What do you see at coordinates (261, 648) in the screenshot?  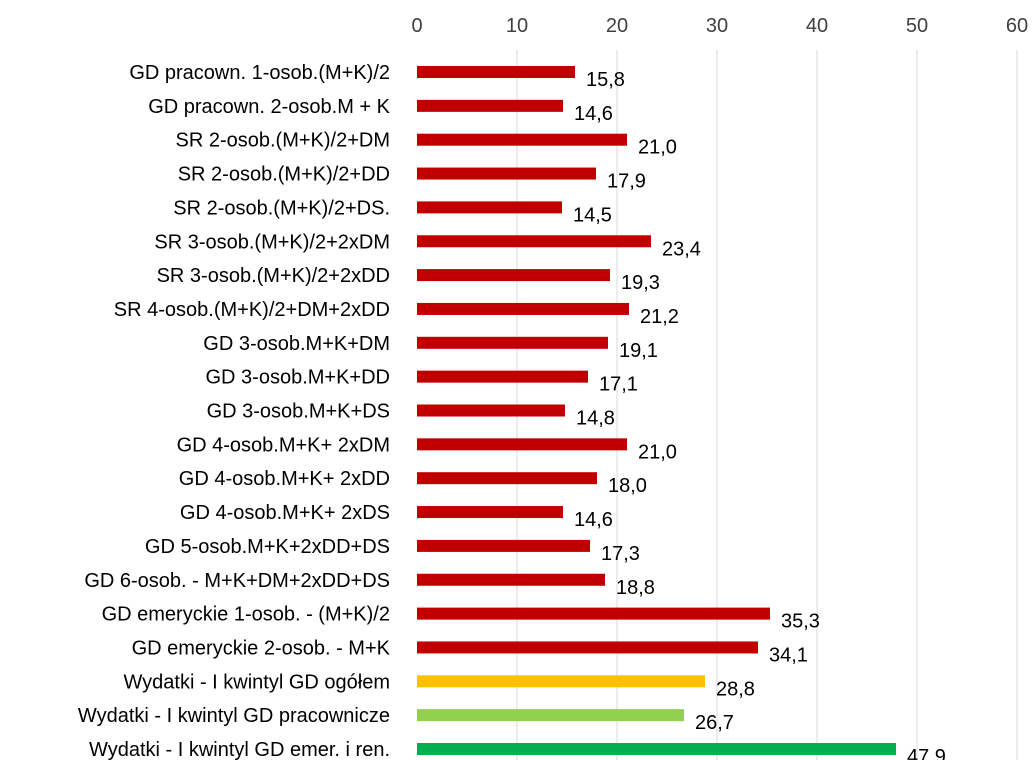 I see `category-label: GD emeryckie 2-osob. - M+K` at bounding box center [261, 648].